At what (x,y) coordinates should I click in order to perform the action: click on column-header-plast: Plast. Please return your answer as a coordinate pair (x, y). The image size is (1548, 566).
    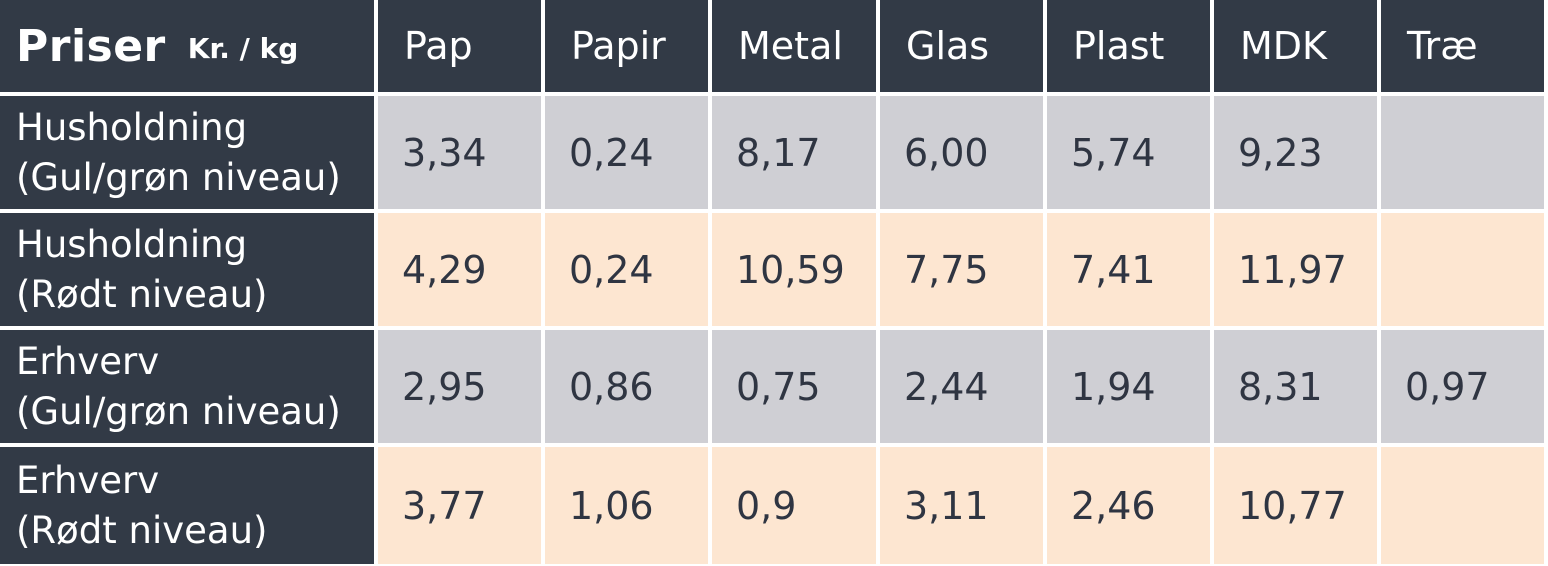
    Looking at the image, I should click on (1128, 46).